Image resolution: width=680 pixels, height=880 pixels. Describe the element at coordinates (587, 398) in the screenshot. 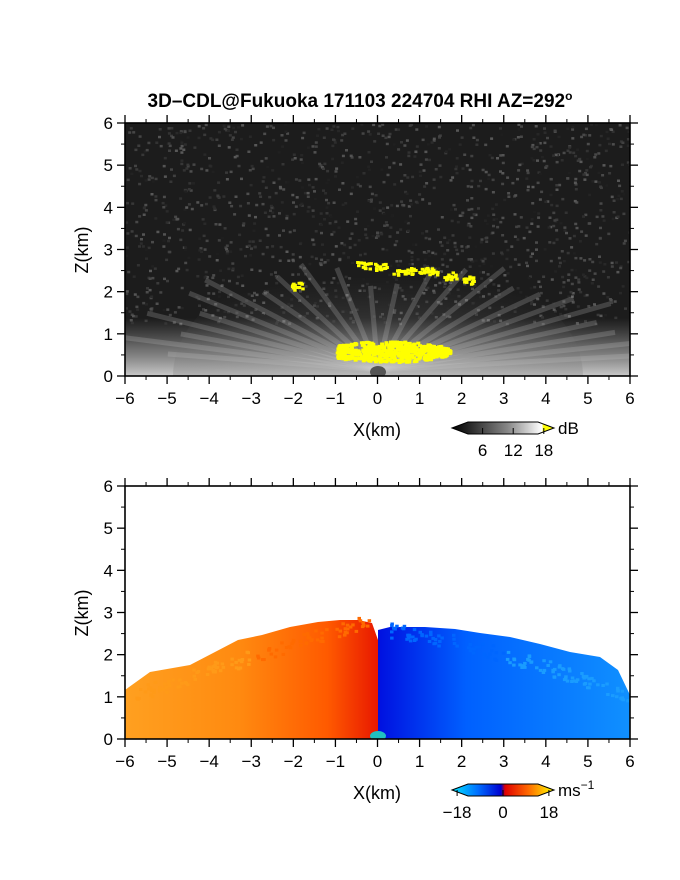

I see `x-tick-label: 5` at that location.